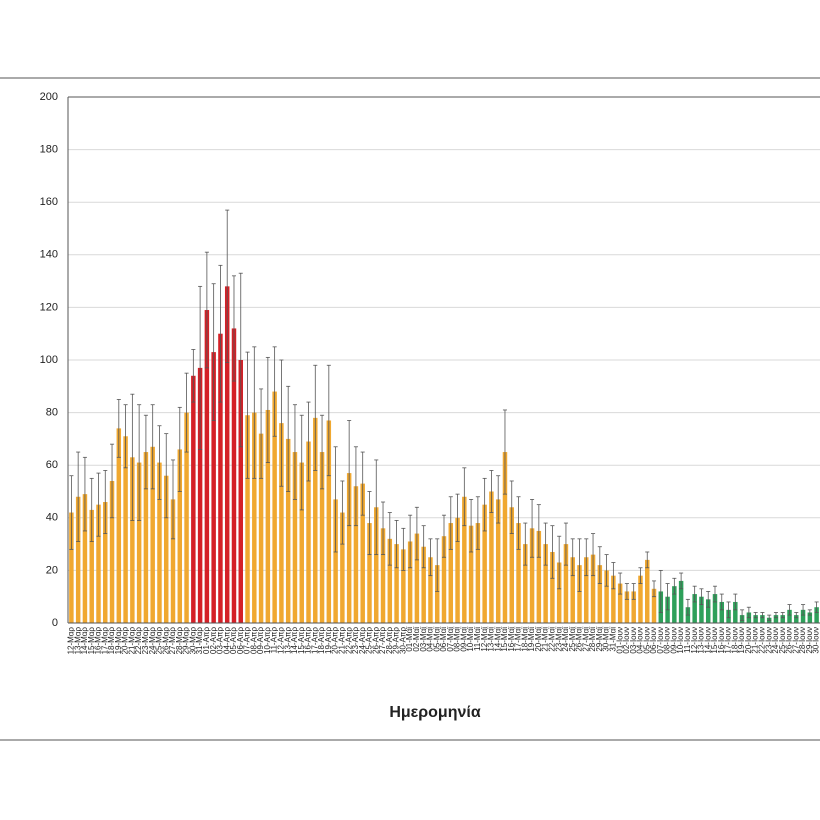  What do you see at coordinates (667, 640) in the screenshot?
I see `x-tick-label: 08-Ιουν` at bounding box center [667, 640].